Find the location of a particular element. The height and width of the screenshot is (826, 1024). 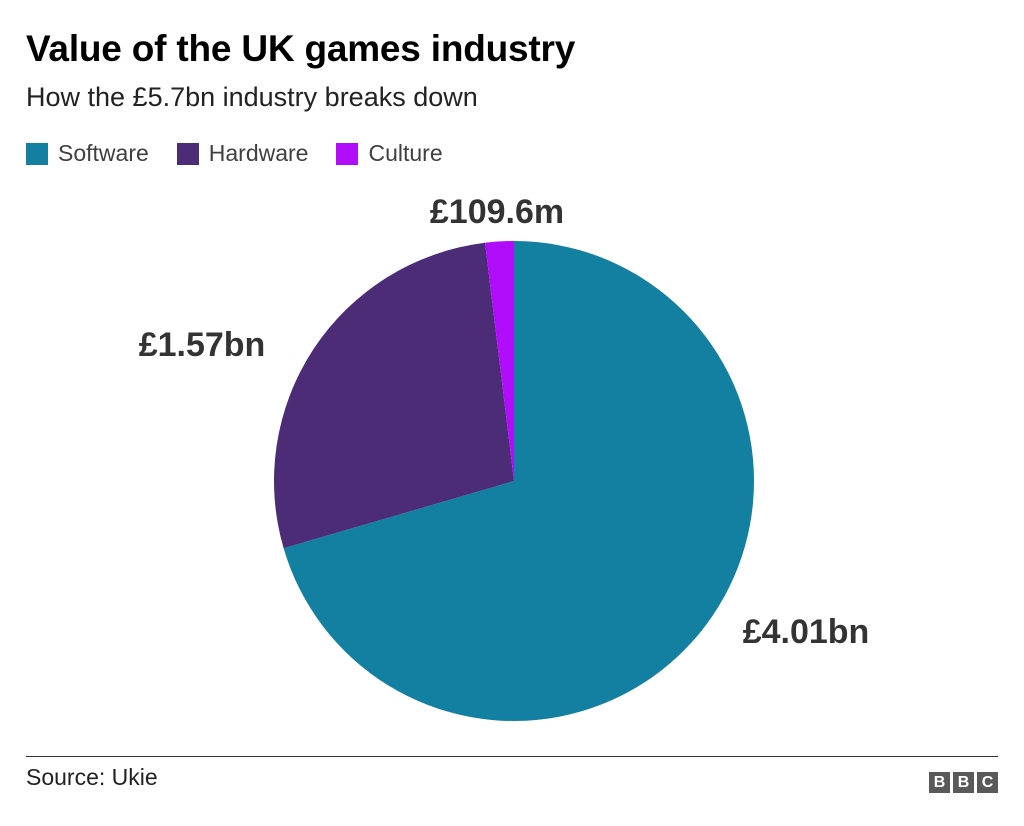

data-label-culture: £109.6m is located at coordinates (497, 212).